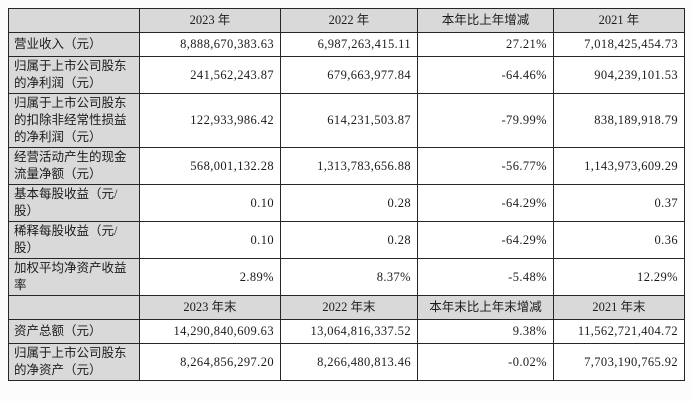 The image size is (692, 401). Describe the element at coordinates (485, 362) in the screenshot. I see `cell-value: -0.02%` at that location.